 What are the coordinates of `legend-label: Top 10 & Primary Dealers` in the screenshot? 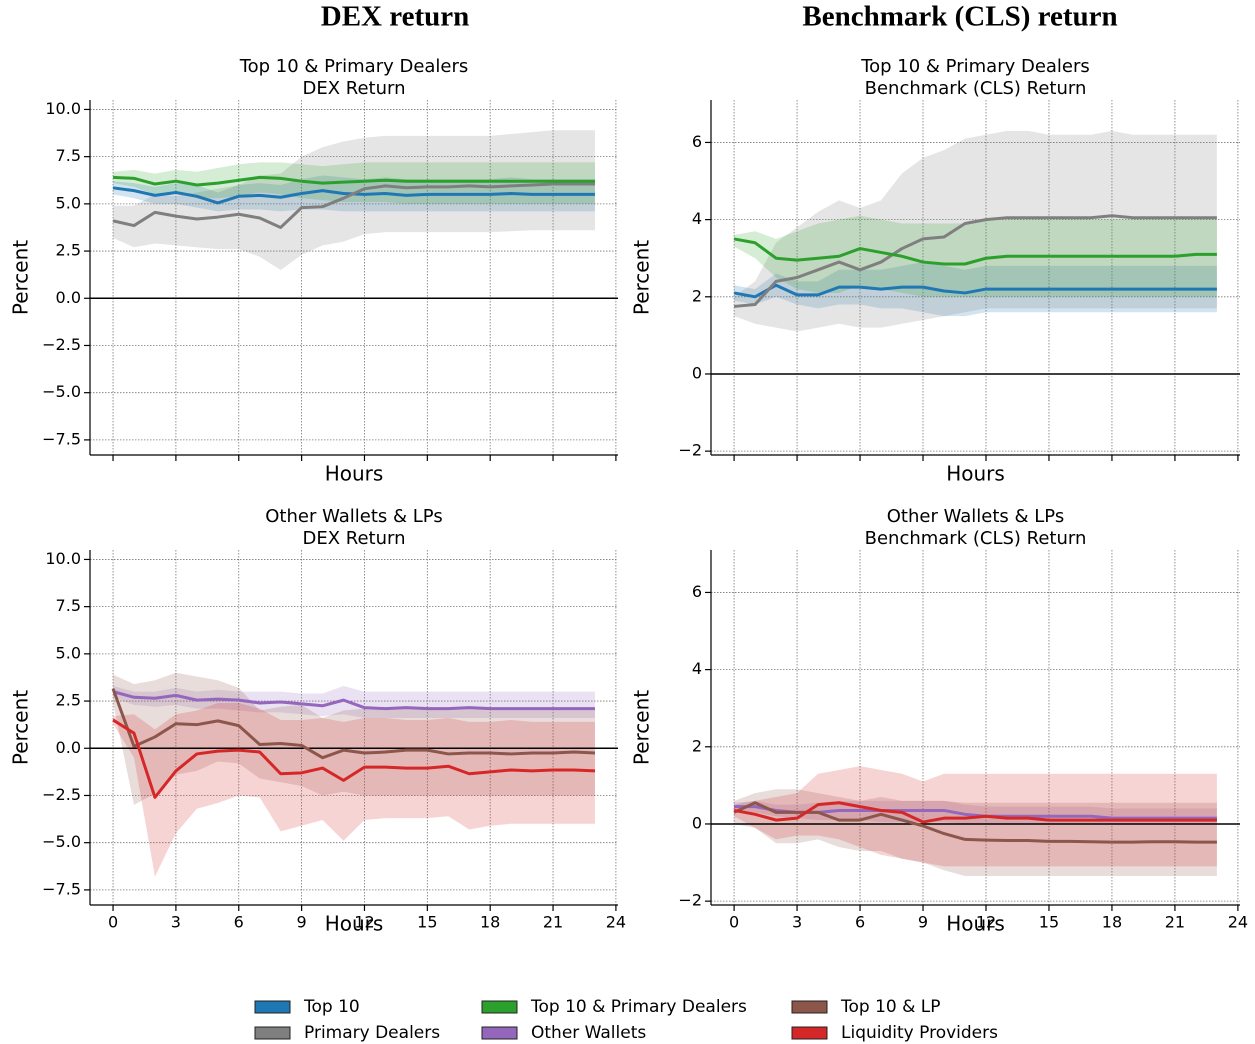 It's located at (638, 1007).